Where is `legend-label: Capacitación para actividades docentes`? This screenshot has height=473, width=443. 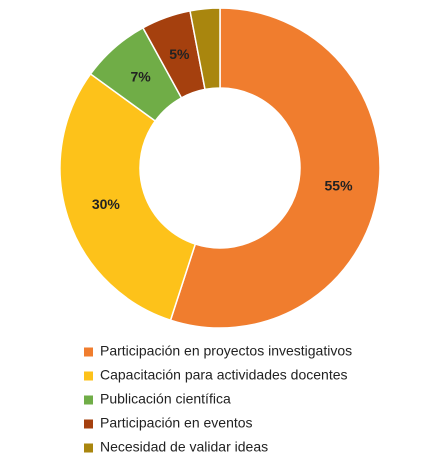
legend-label: Capacitación para actividades docentes is located at coordinates (224, 375).